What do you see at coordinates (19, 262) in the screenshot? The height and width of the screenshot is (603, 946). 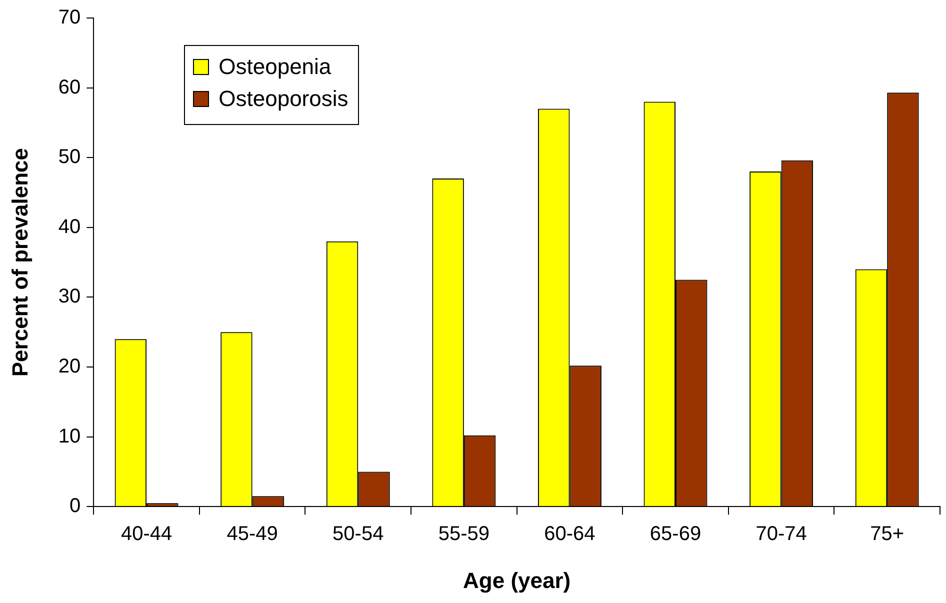 I see `y-axis-title: Percent of prevalence` at bounding box center [19, 262].